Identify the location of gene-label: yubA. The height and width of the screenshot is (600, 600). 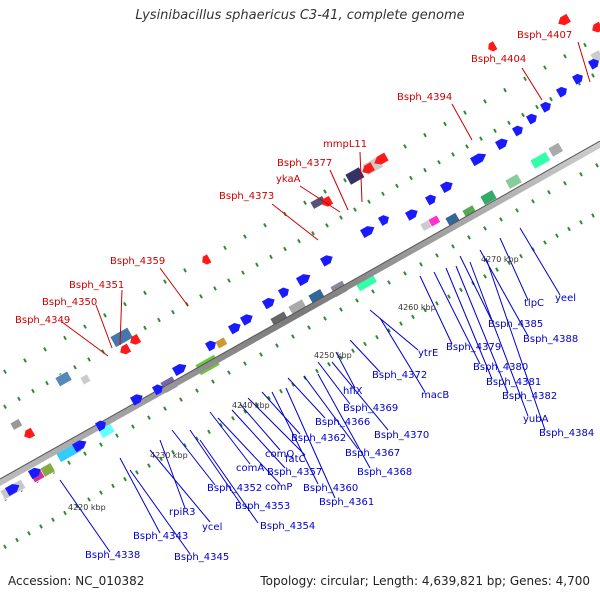
(536, 419).